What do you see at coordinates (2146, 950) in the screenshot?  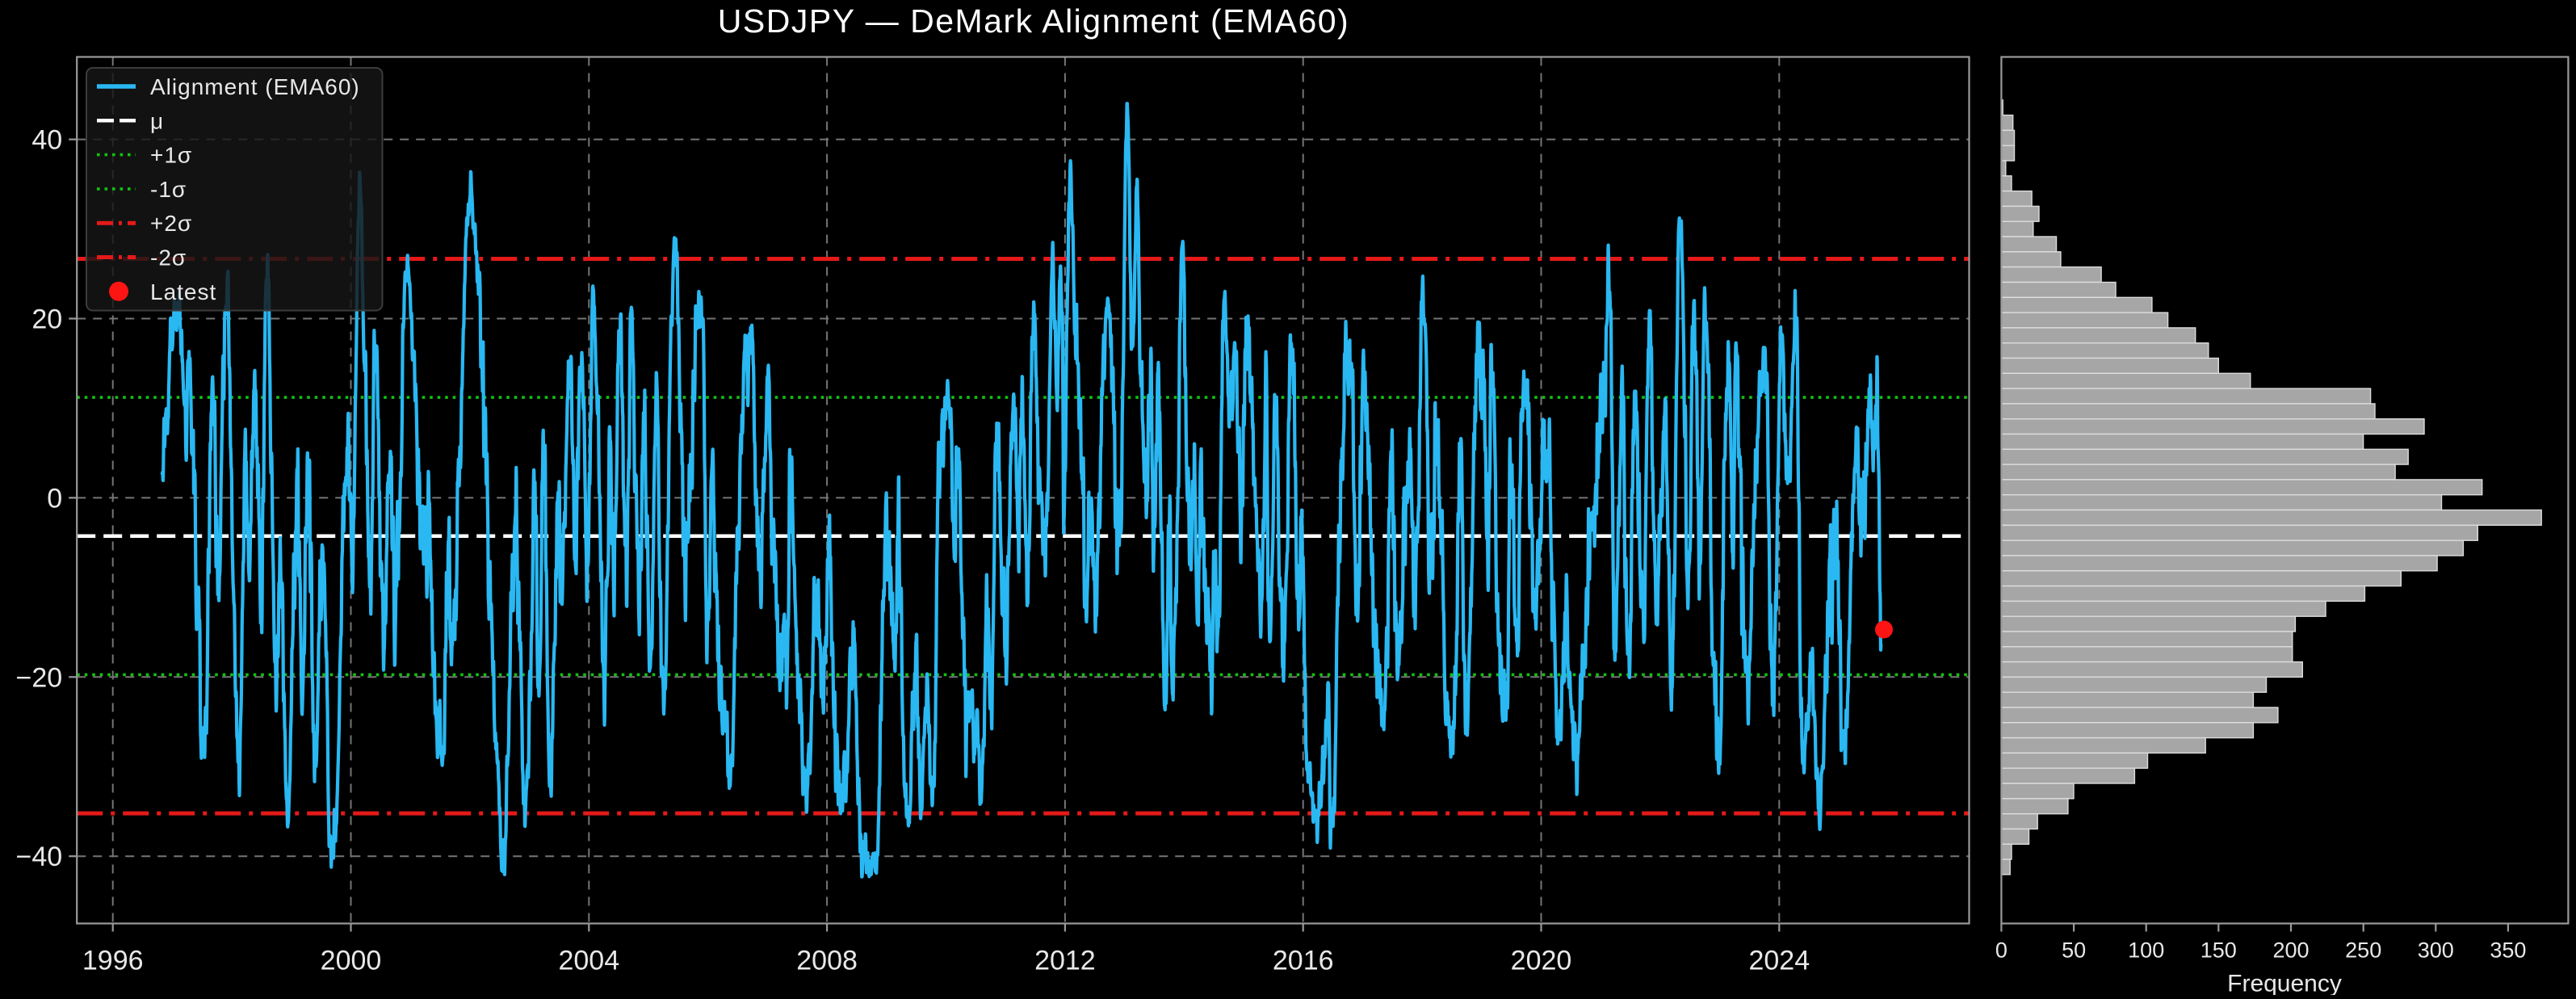 I see `svg-text: 100` at bounding box center [2146, 950].